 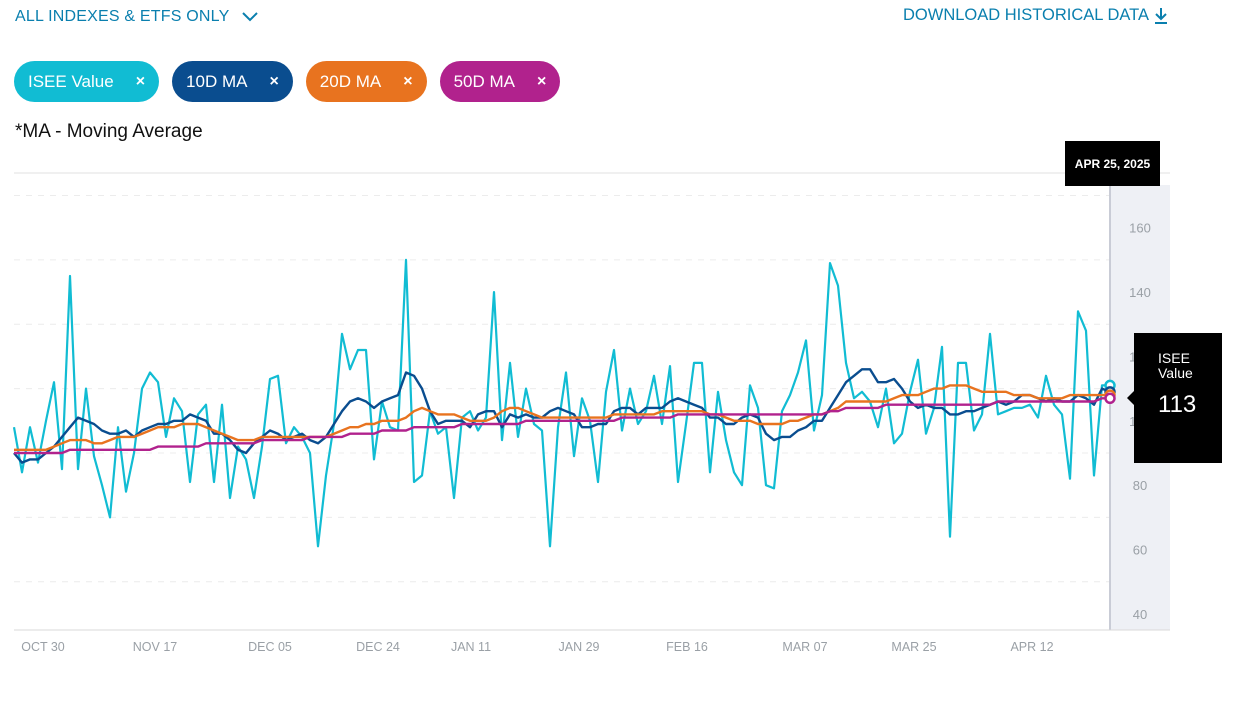 I want to click on chip-label: 50D MA, so click(x=484, y=81).